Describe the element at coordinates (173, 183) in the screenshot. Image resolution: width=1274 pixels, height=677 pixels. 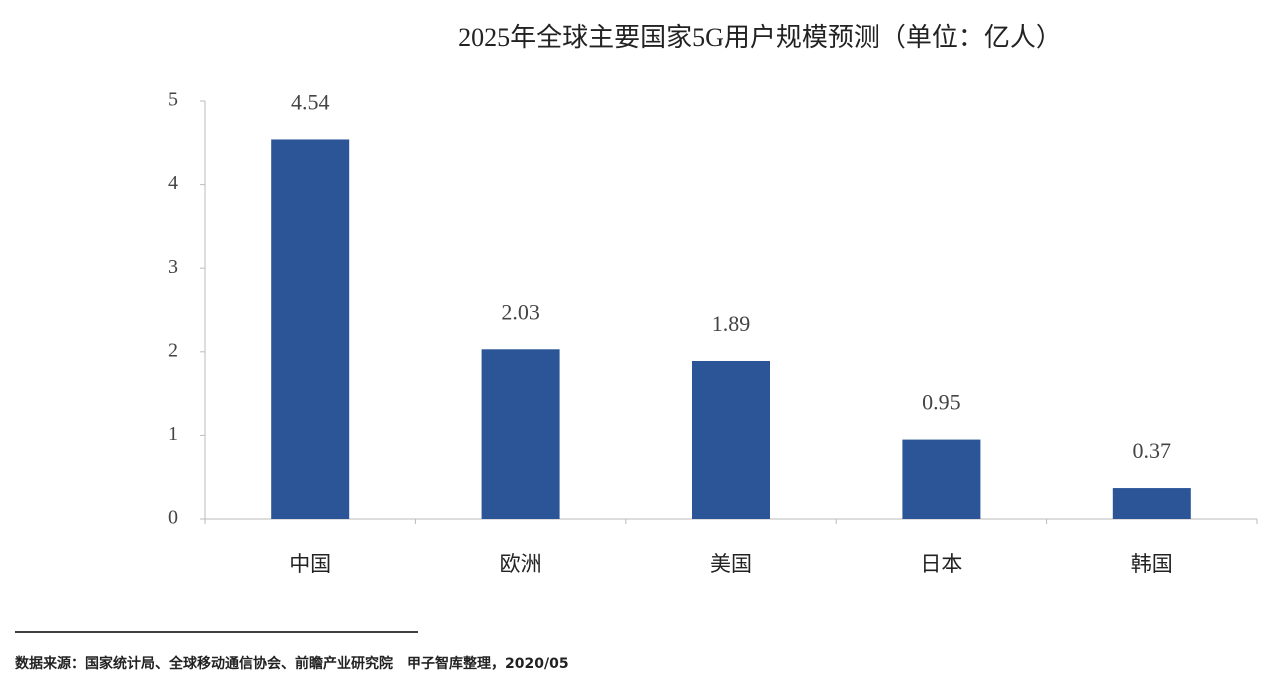
I see `y-tick-label: 4` at that location.